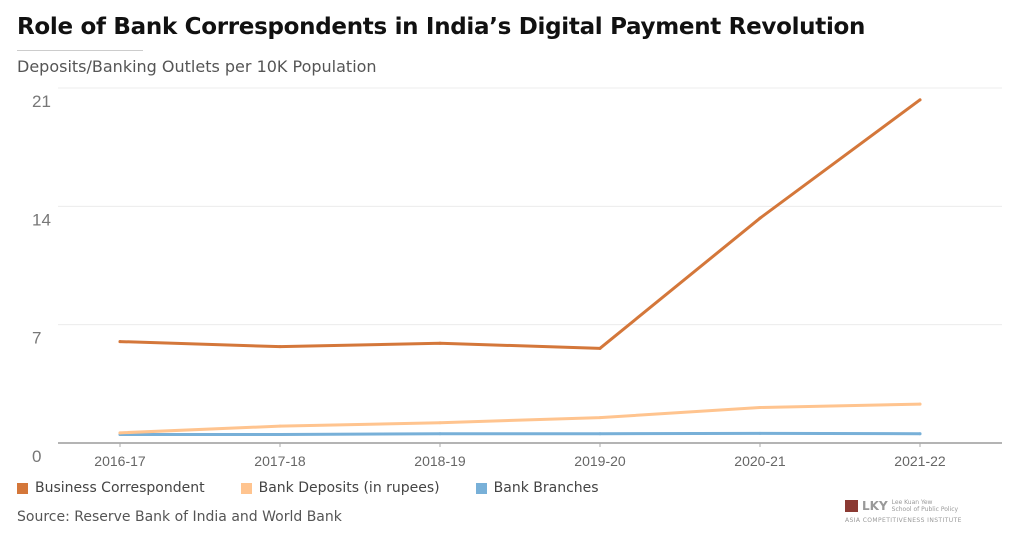 The width and height of the screenshot is (1022, 538). What do you see at coordinates (851, 506) in the screenshot?
I see `logo-square` at bounding box center [851, 506].